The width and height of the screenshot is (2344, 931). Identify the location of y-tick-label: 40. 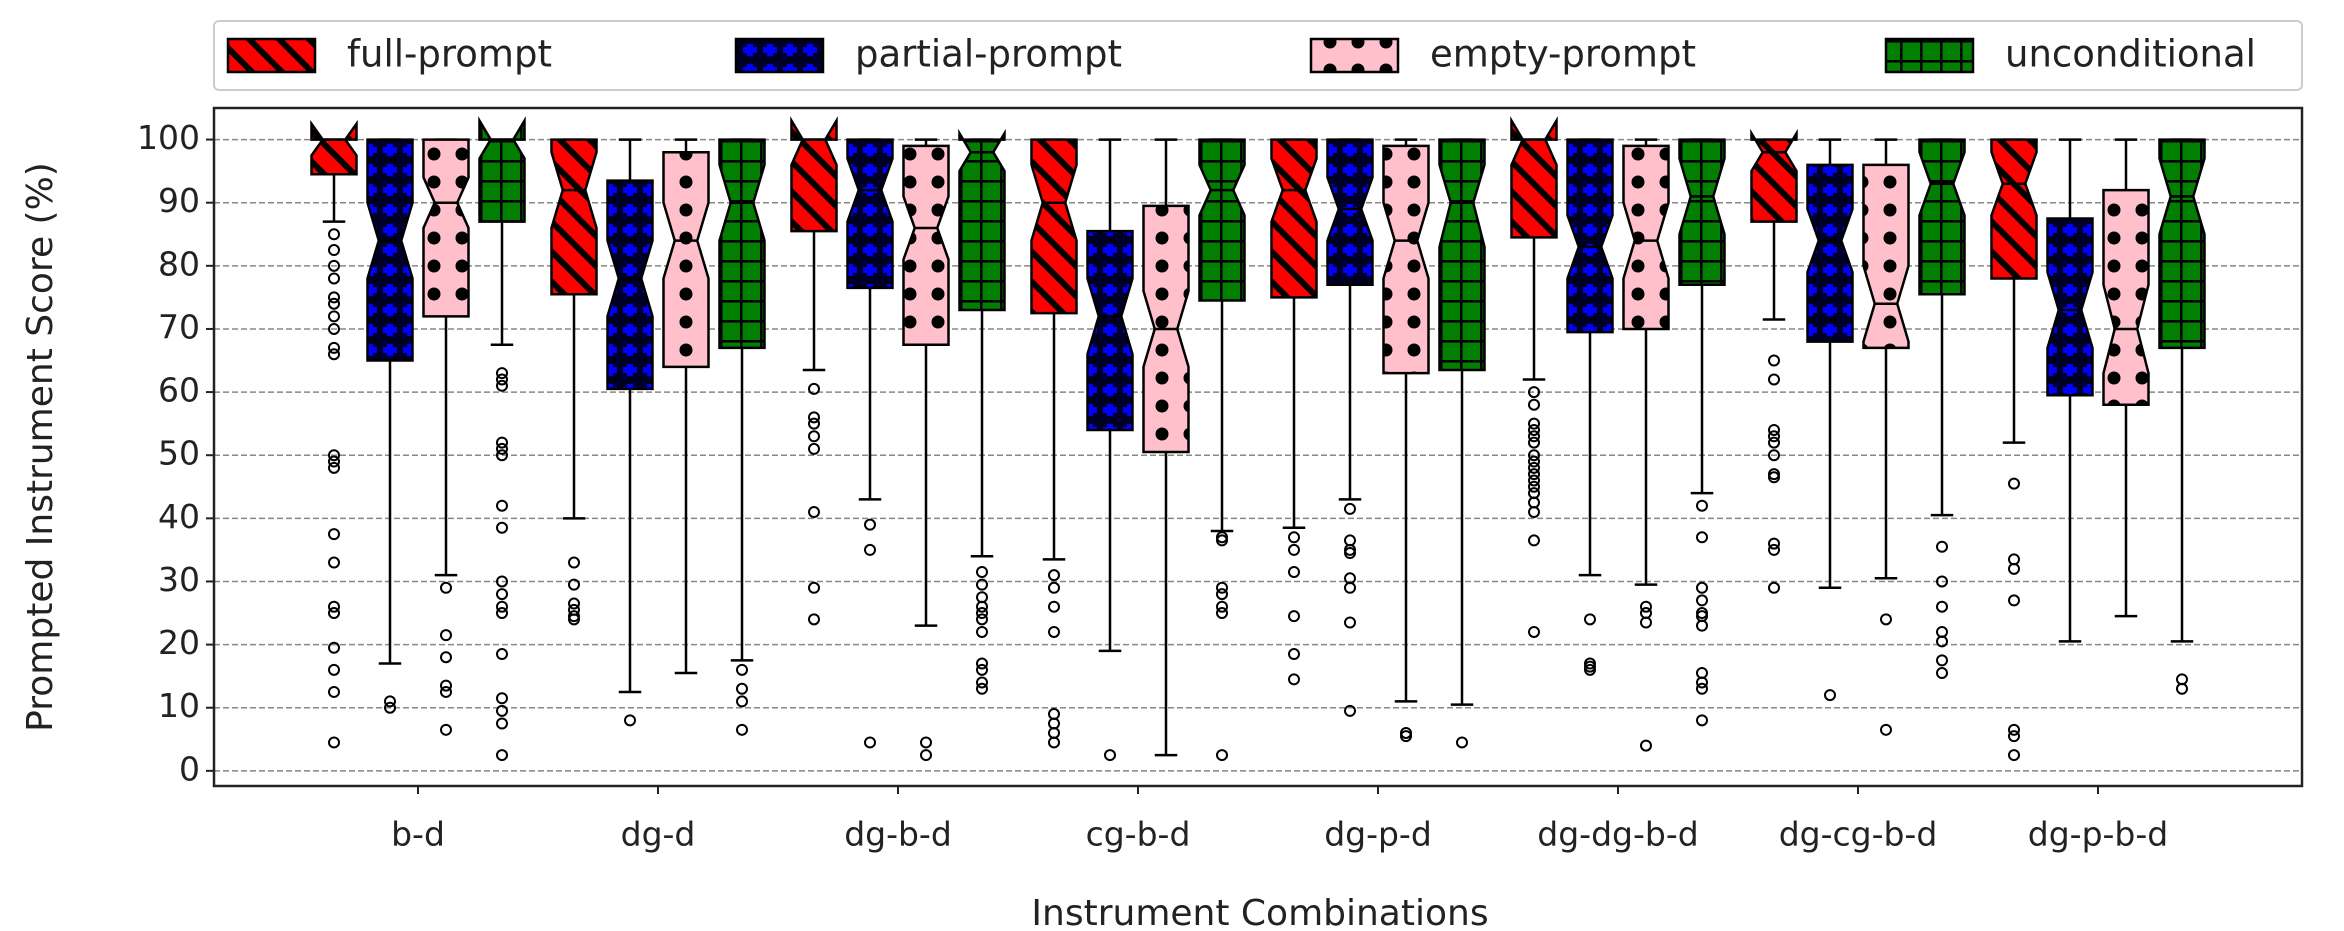
(179, 516).